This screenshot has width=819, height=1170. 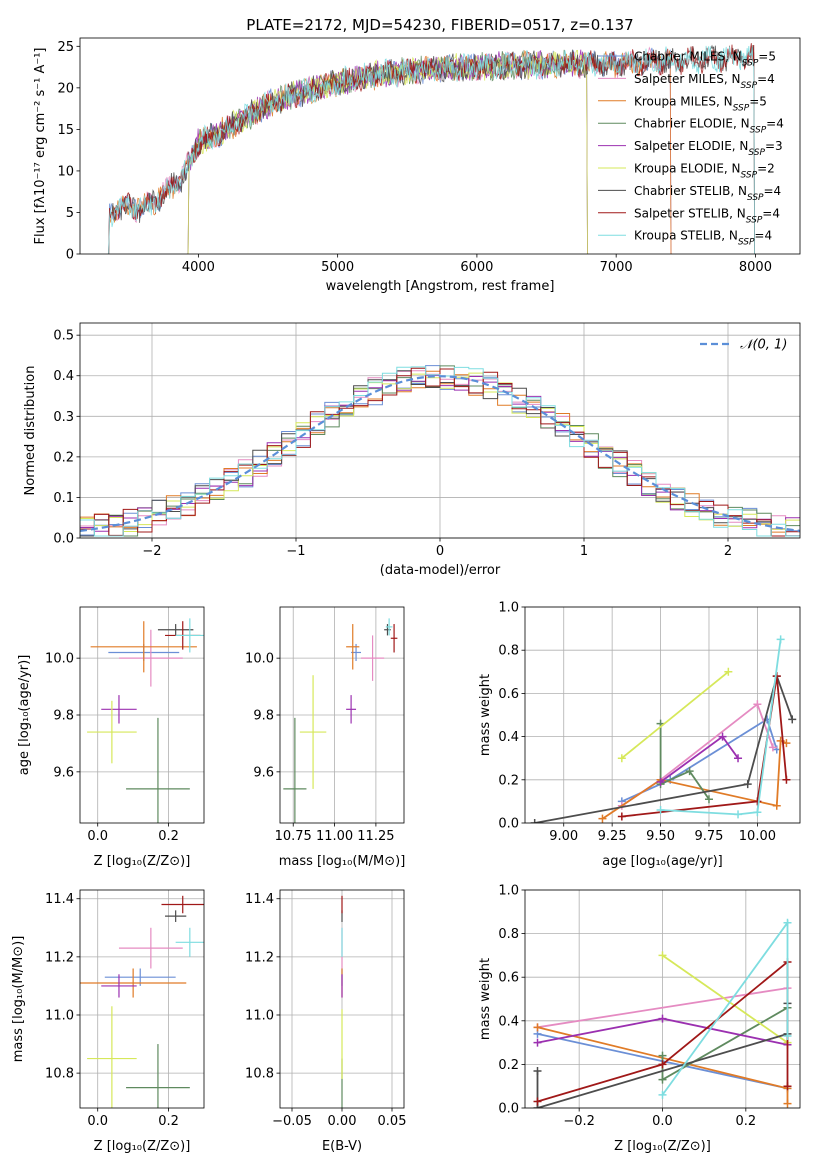 I want to click on x-tick-label: 10.75, so click(x=293, y=836).